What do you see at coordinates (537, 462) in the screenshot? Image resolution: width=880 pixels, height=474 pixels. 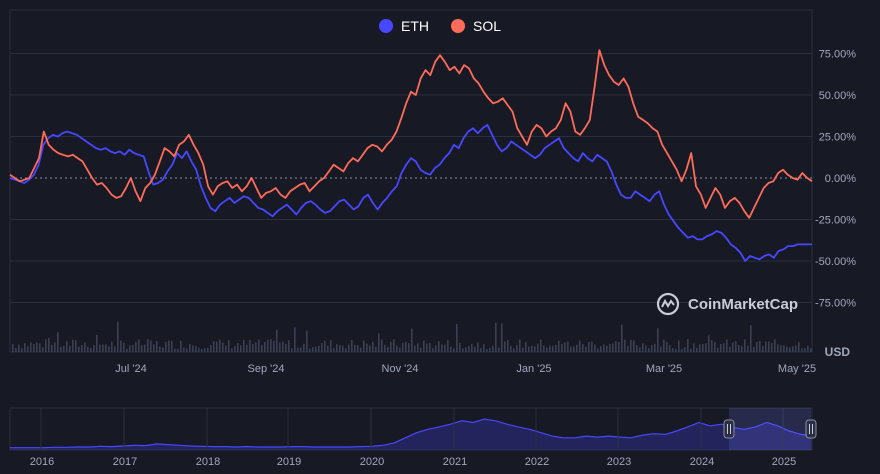 I see `navigator-year-label: 2022` at bounding box center [537, 462].